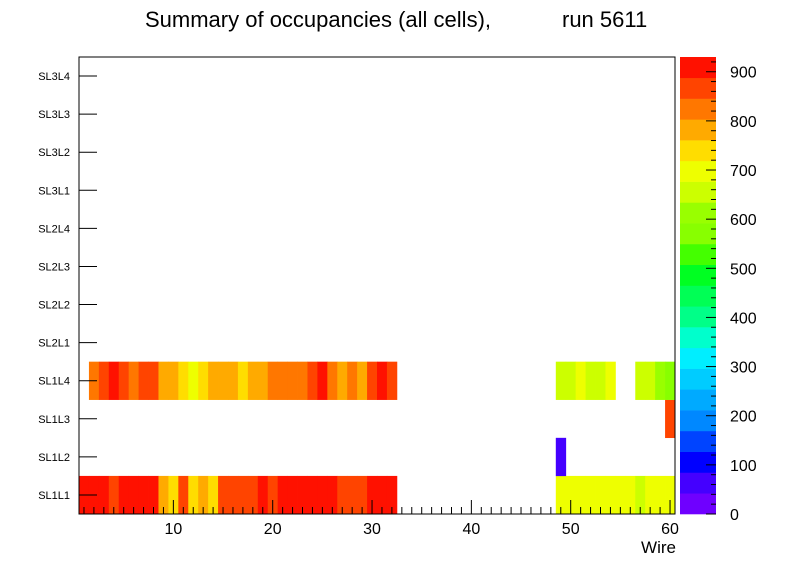 Image resolution: width=796 pixels, height=572 pixels. What do you see at coordinates (743, 73) in the screenshot?
I see `colorbar-tick-label: 900` at bounding box center [743, 73].